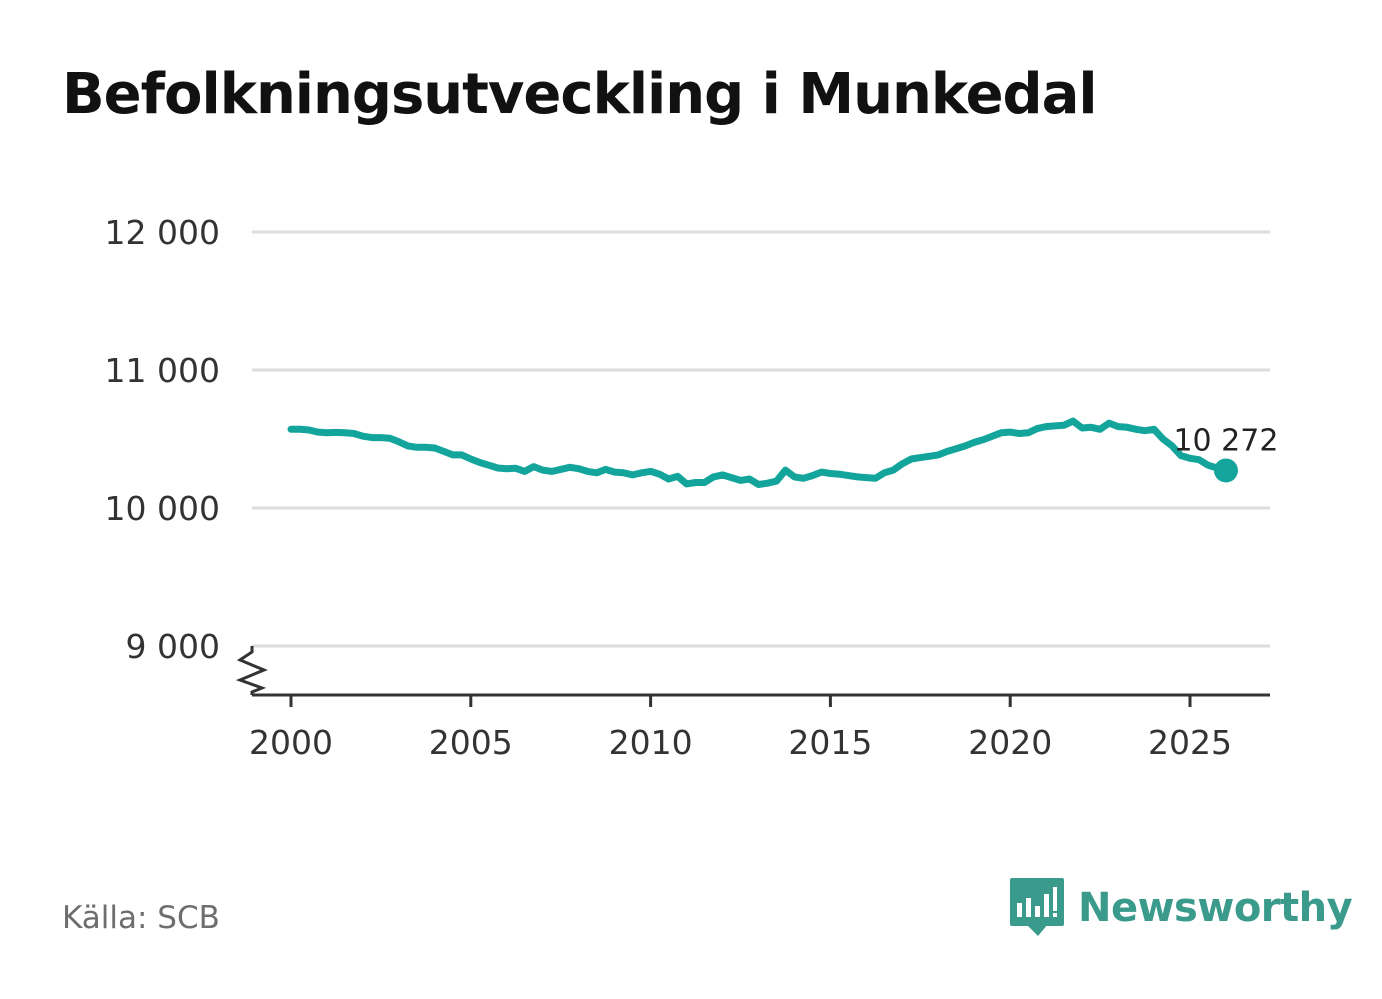  Describe the element at coordinates (758, 452) in the screenshot. I see `population-line` at that location.